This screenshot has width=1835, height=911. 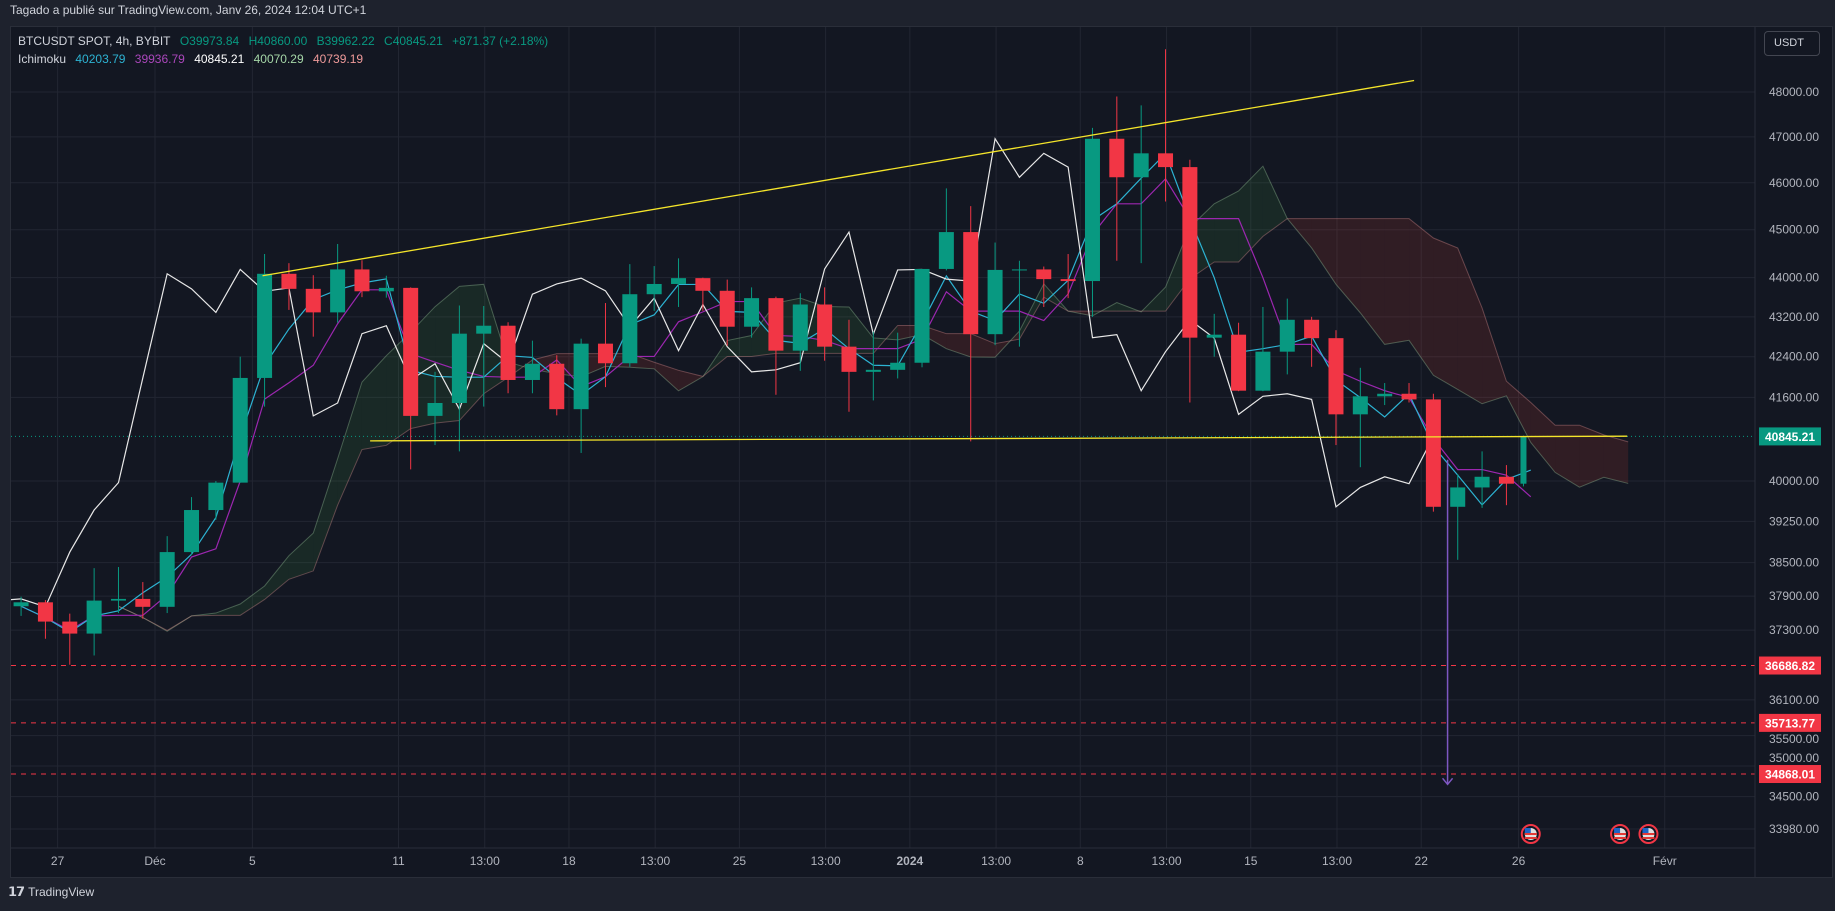 I want to click on arrow-head-icon, so click(x=1448, y=781).